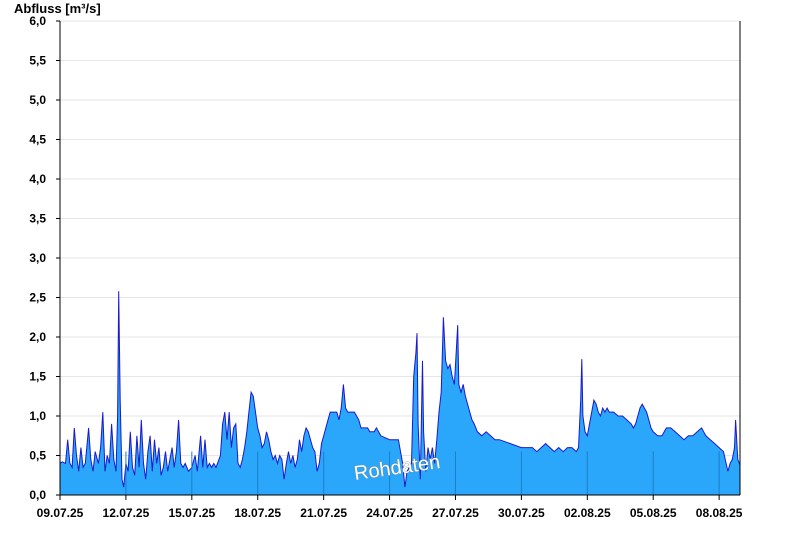 The height and width of the screenshot is (550, 800). Describe the element at coordinates (257, 513) in the screenshot. I see `x-tick-label: 18.07.25` at that location.